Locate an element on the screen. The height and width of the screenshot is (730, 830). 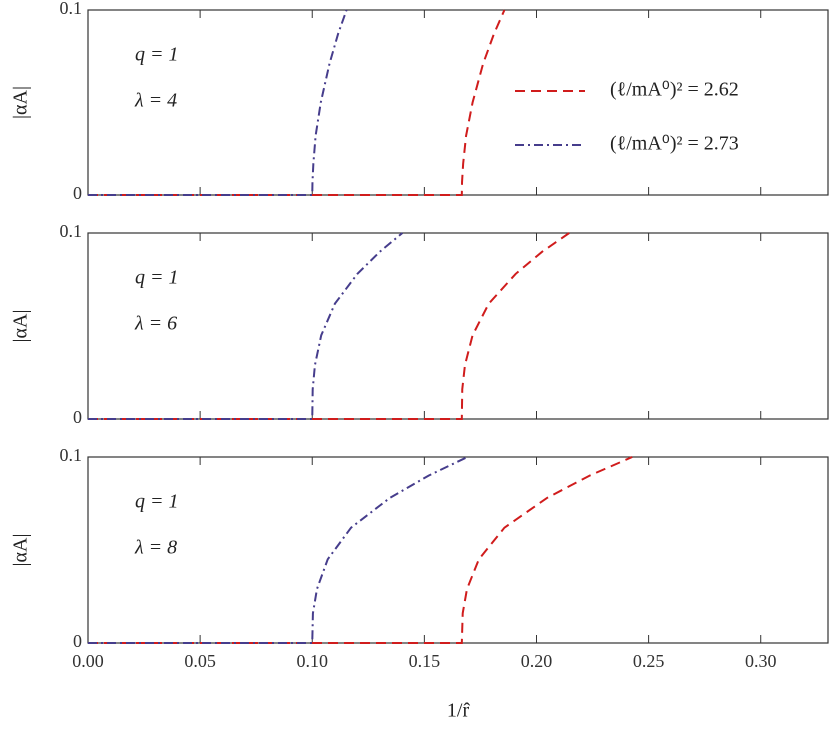
x-tick-label: 0.05 is located at coordinates (200, 661).